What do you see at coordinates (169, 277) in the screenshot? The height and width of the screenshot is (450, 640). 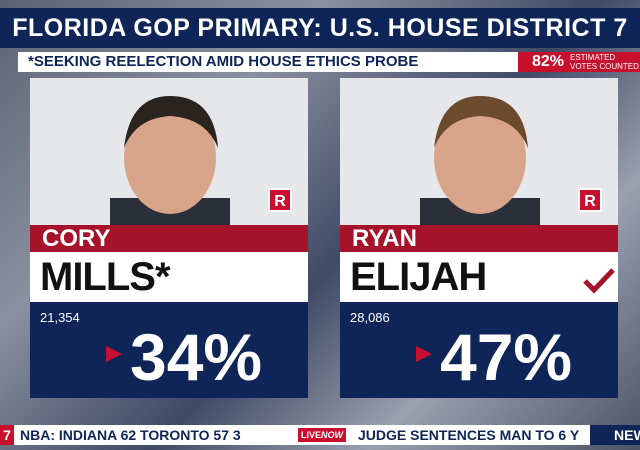 I see `last-name: MILLS*` at bounding box center [169, 277].